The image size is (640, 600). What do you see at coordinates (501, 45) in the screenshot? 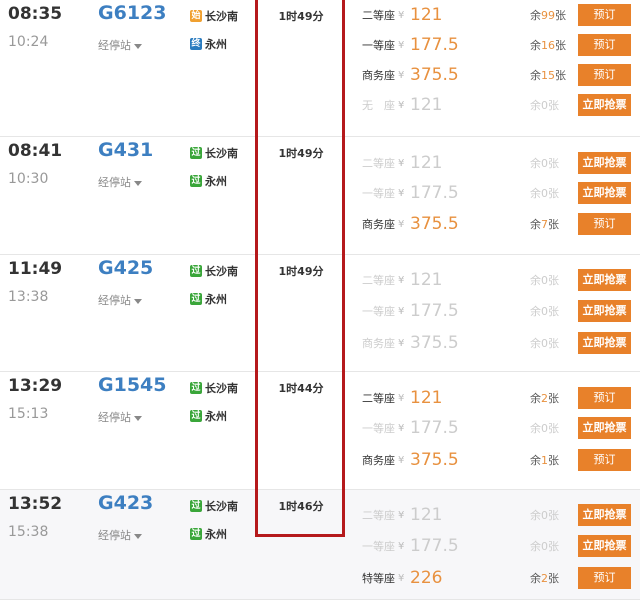
I see `seat-option: 一等座 ¥ 177.5 余16张 预订` at bounding box center [501, 45].